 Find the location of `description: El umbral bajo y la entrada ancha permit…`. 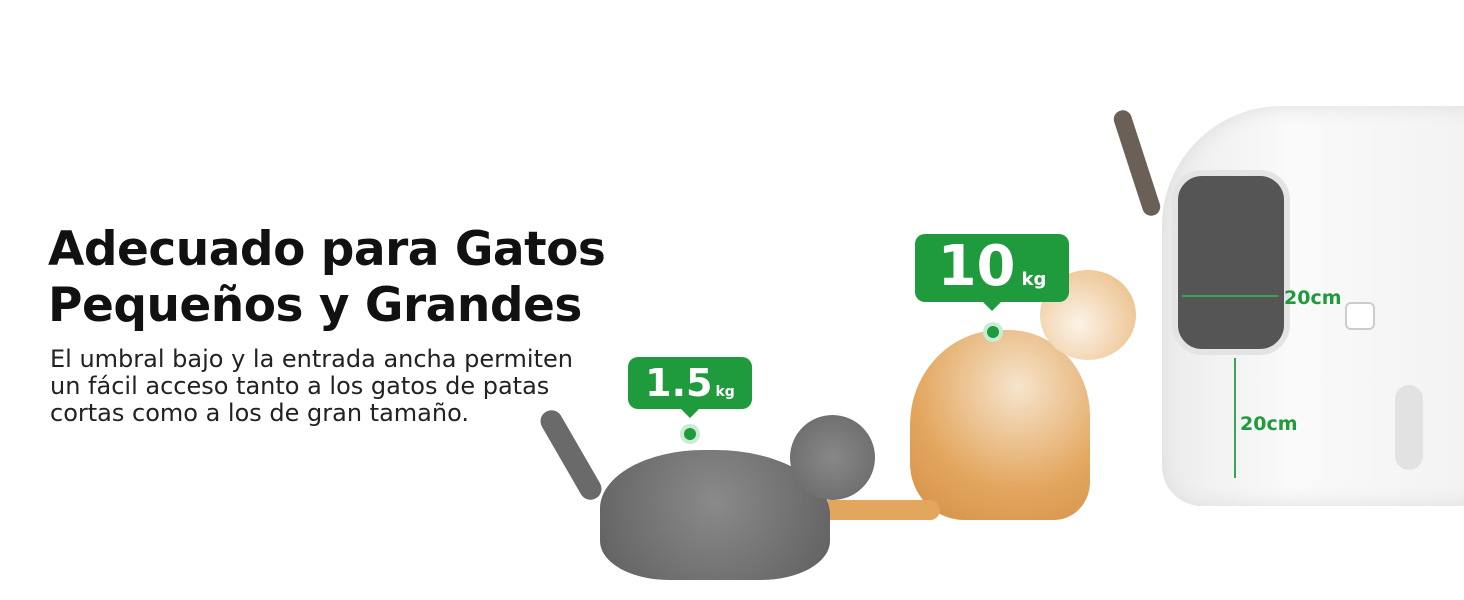

description: El umbral bajo y la entrada ancha permit… is located at coordinates (340, 386).